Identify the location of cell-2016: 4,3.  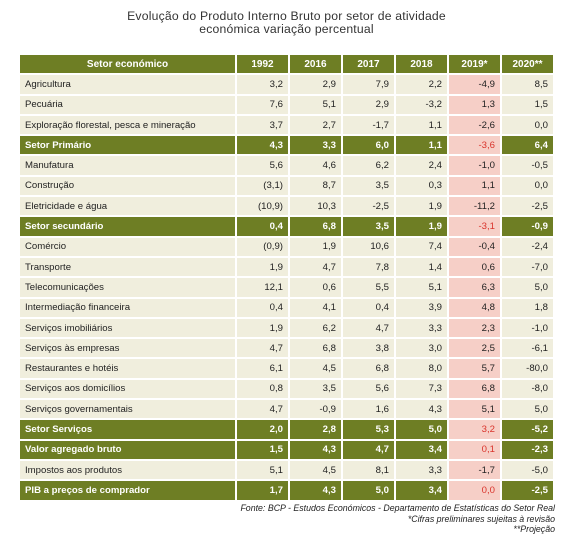
(315, 449).